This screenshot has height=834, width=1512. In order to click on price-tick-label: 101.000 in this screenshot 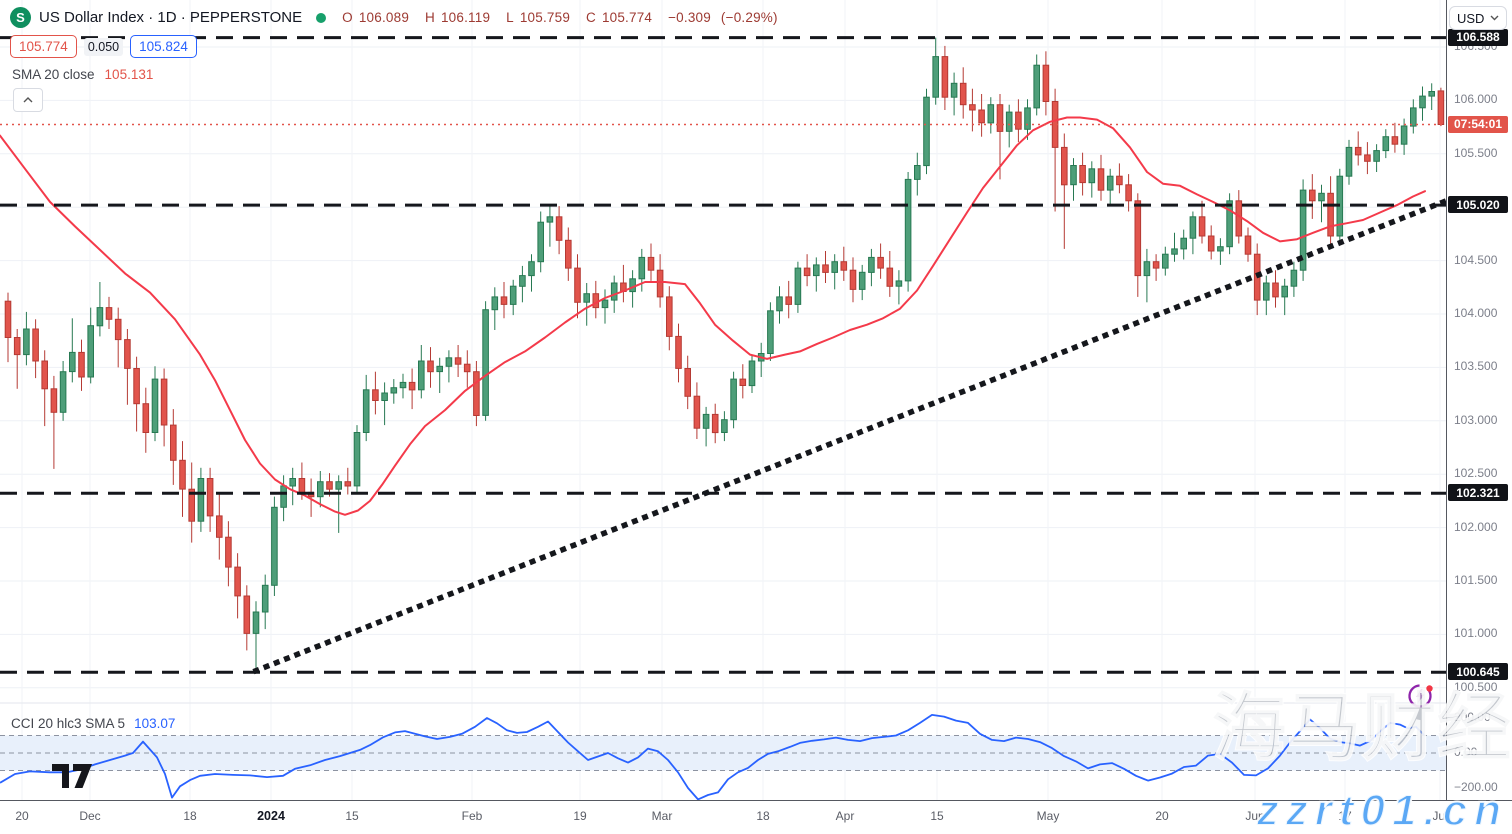, I will do `click(1476, 633)`.